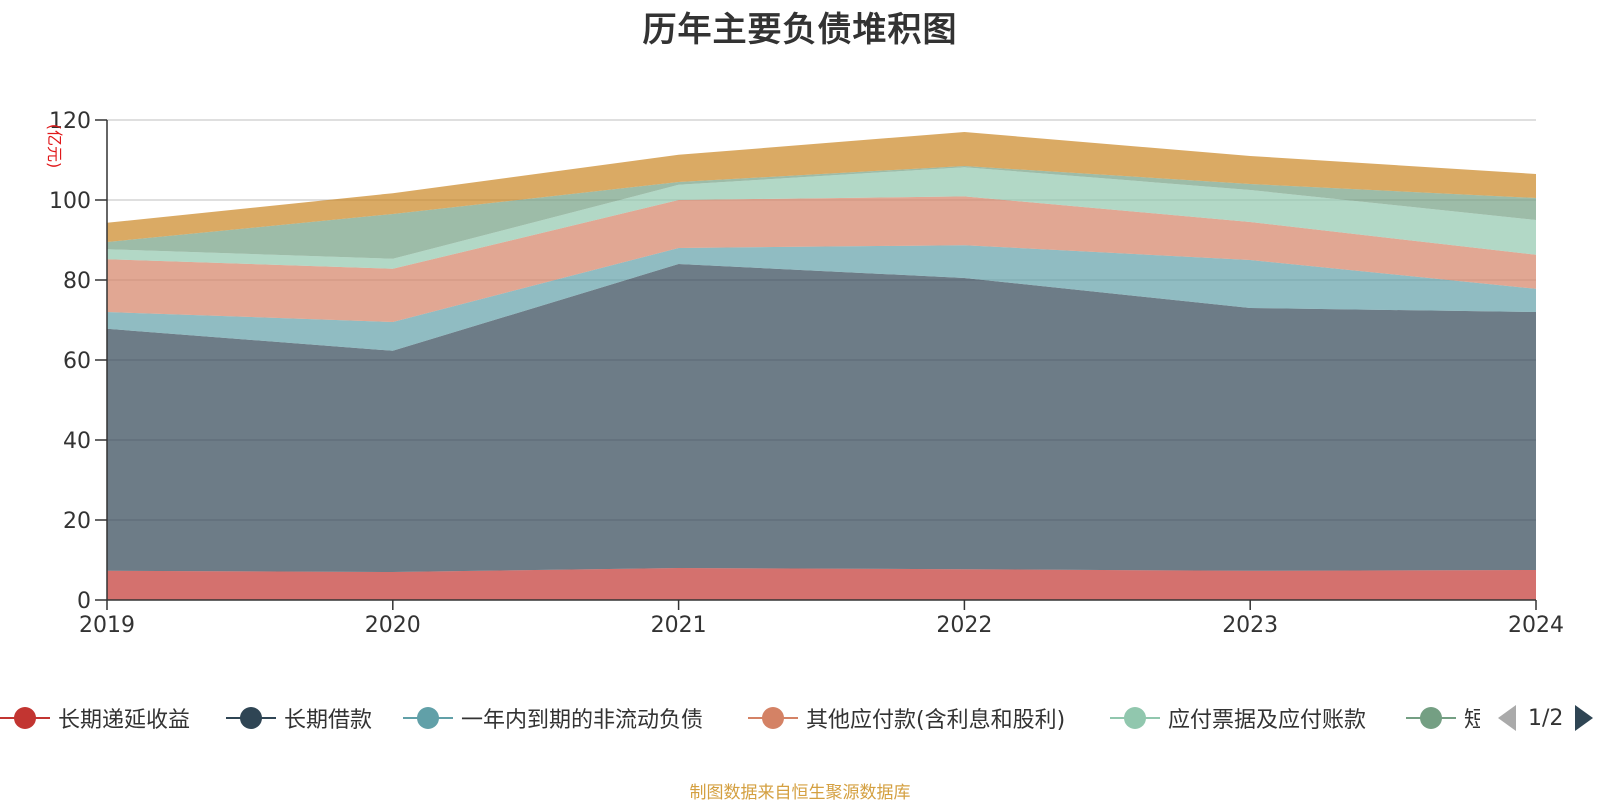 This screenshot has height=803, width=1600. Describe the element at coordinates (393, 625) in the screenshot. I see `x-tick-label: 2020` at that location.